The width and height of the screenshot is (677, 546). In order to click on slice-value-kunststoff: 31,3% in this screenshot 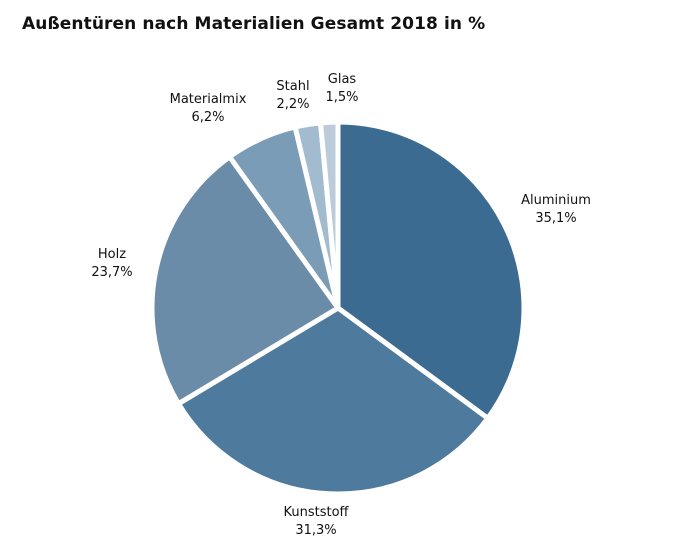, I will do `click(315, 530)`.